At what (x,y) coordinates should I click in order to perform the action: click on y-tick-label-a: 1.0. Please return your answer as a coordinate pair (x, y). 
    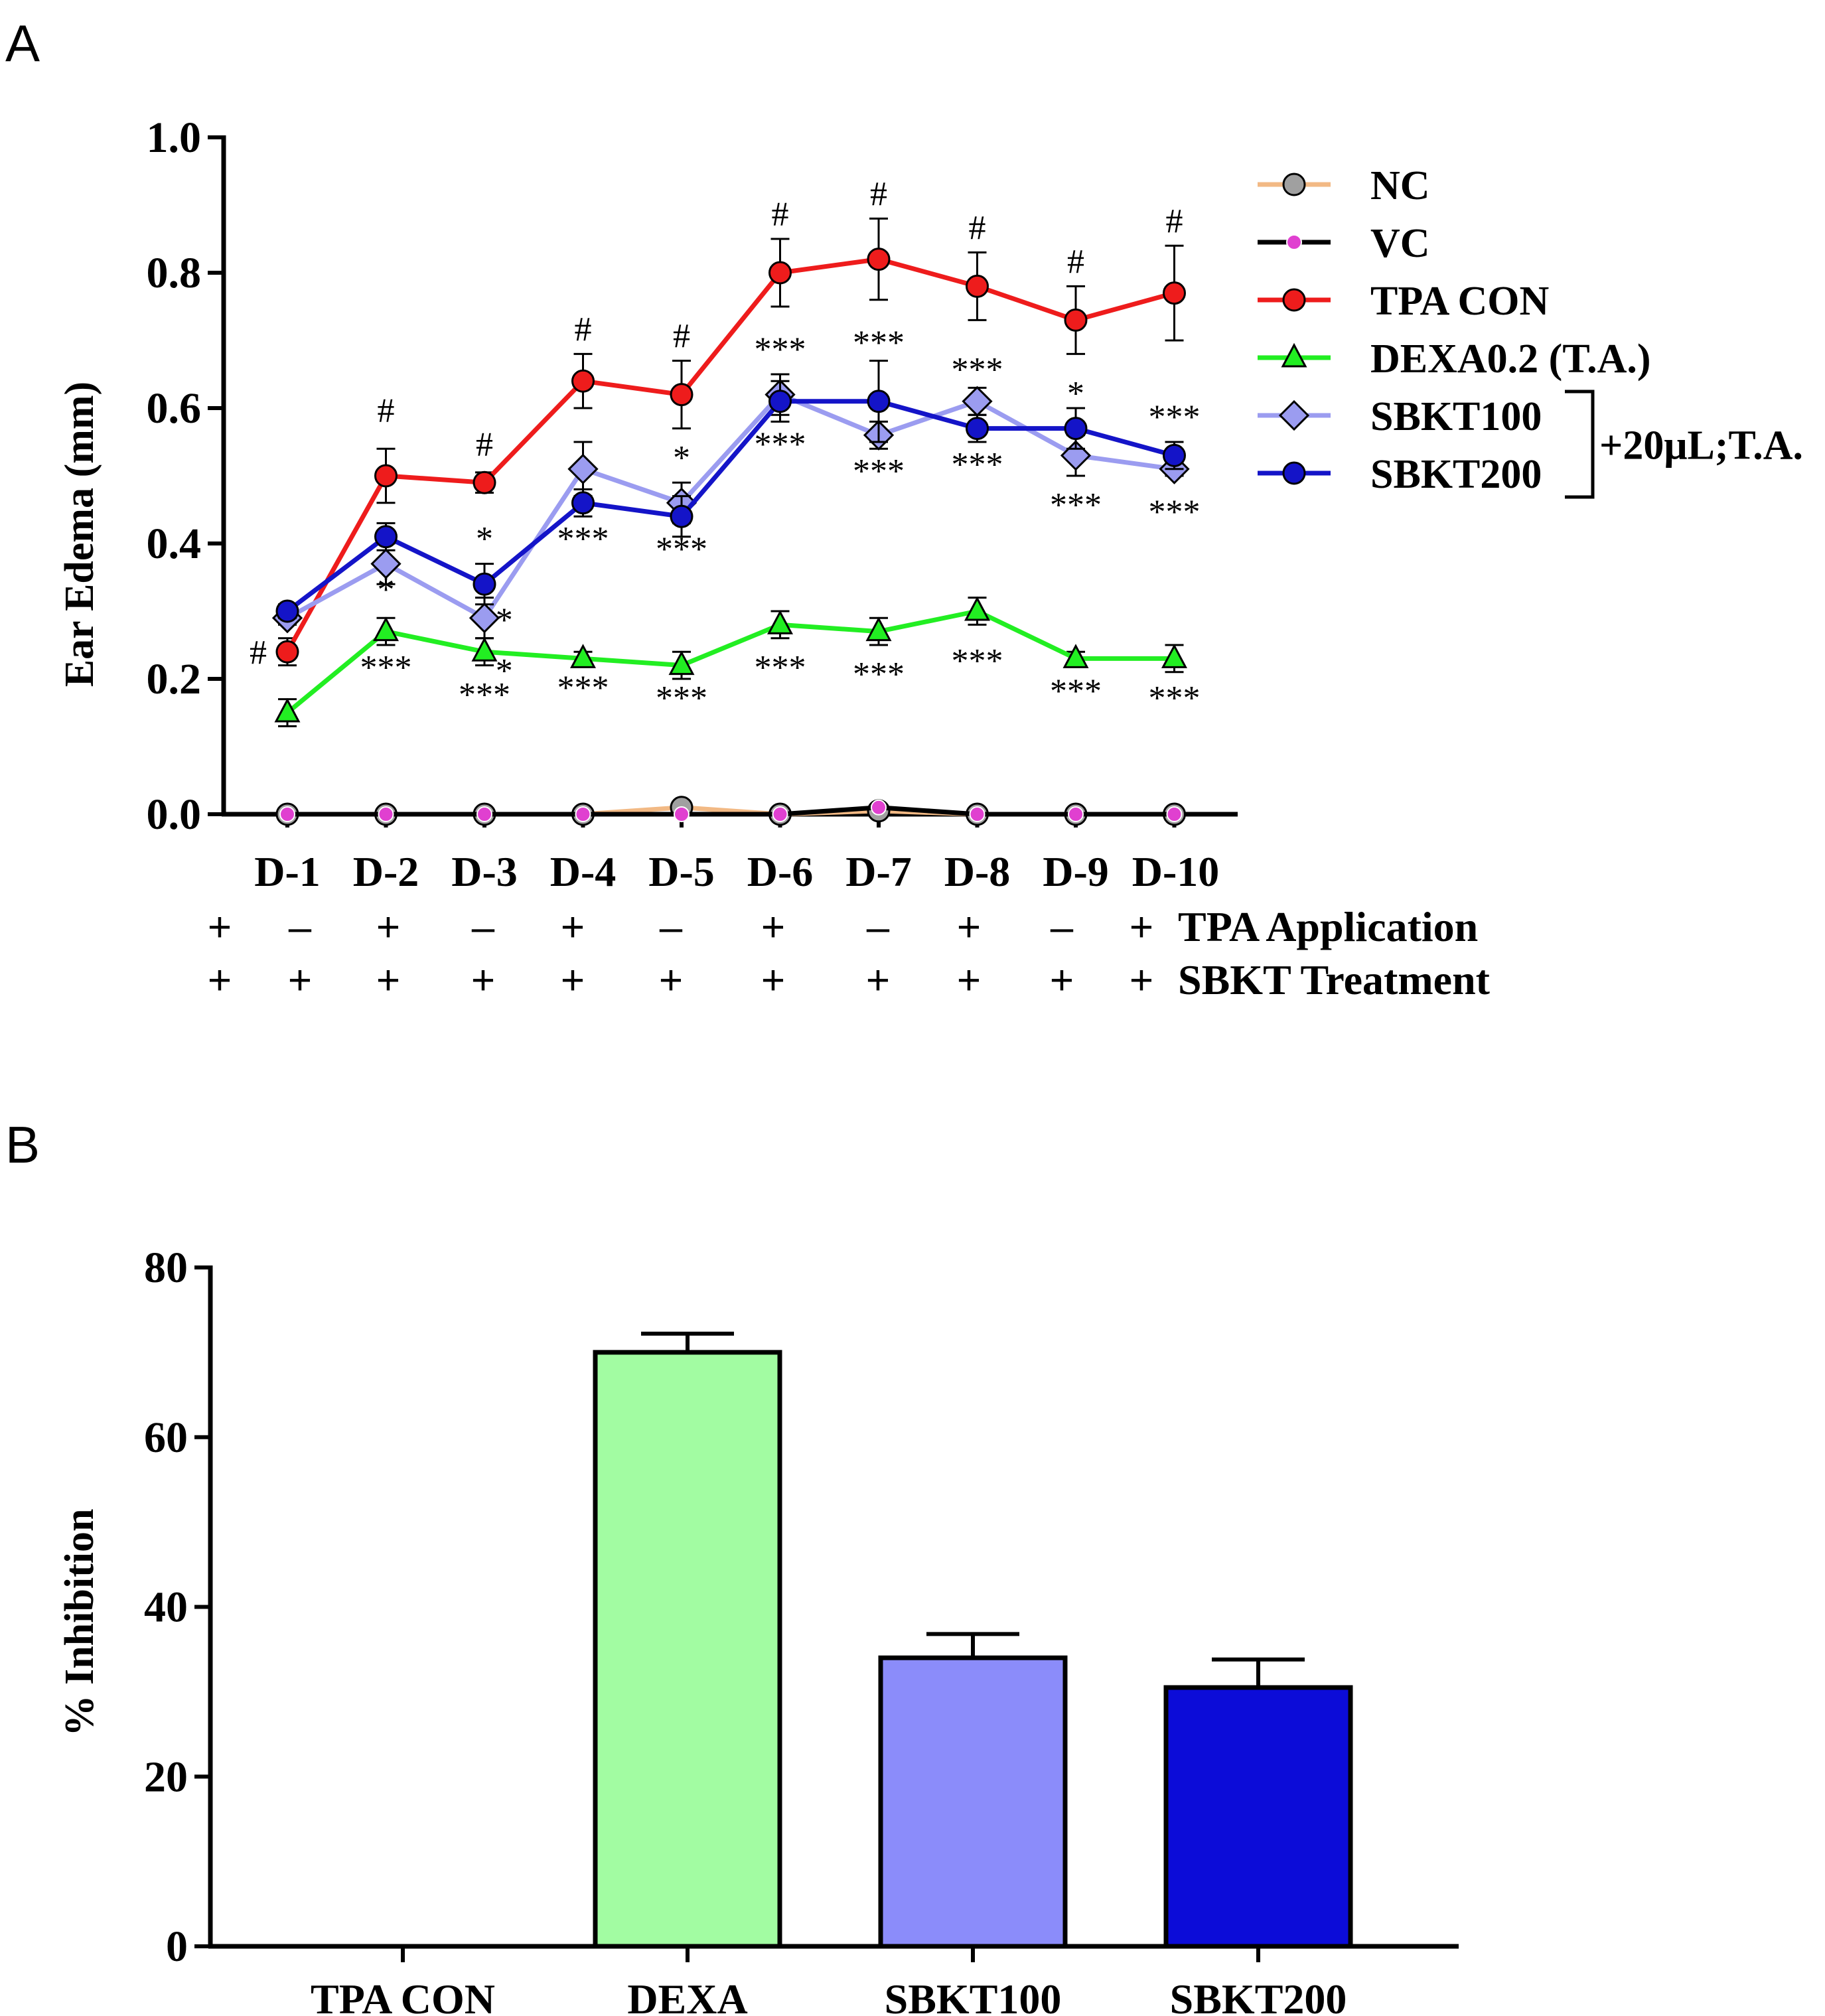
    Looking at the image, I should click on (175, 137).